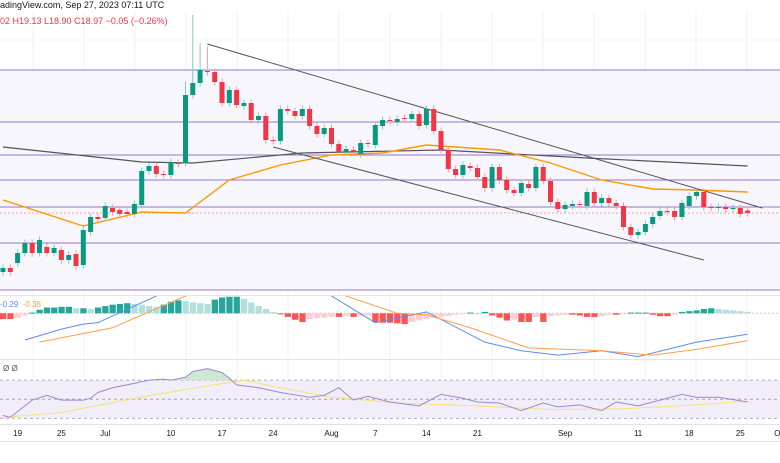 This screenshot has width=780, height=463. What do you see at coordinates (393, 326) in the screenshot?
I see `signal-line` at bounding box center [393, 326].